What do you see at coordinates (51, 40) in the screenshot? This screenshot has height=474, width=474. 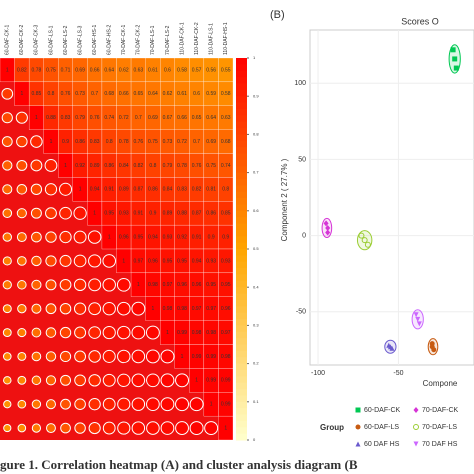 I see `column-label: 60-DAF-LS-1` at bounding box center [51, 40].